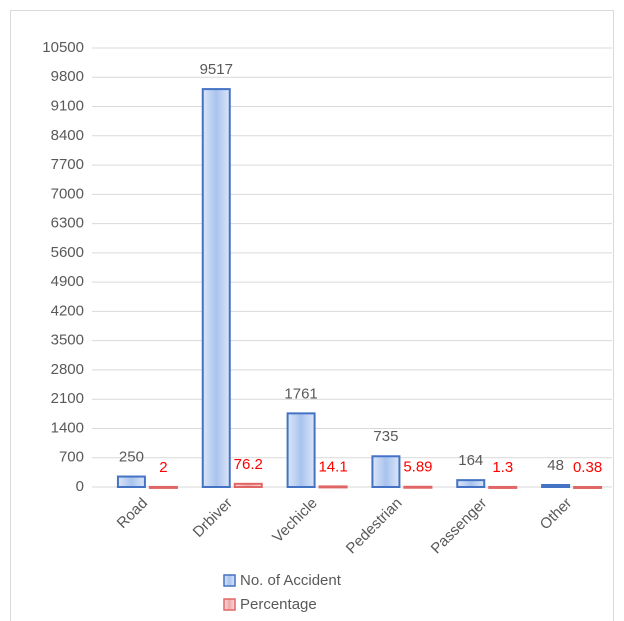  What do you see at coordinates (67, 106) in the screenshot?
I see `y-tick-label: 9100` at bounding box center [67, 106].